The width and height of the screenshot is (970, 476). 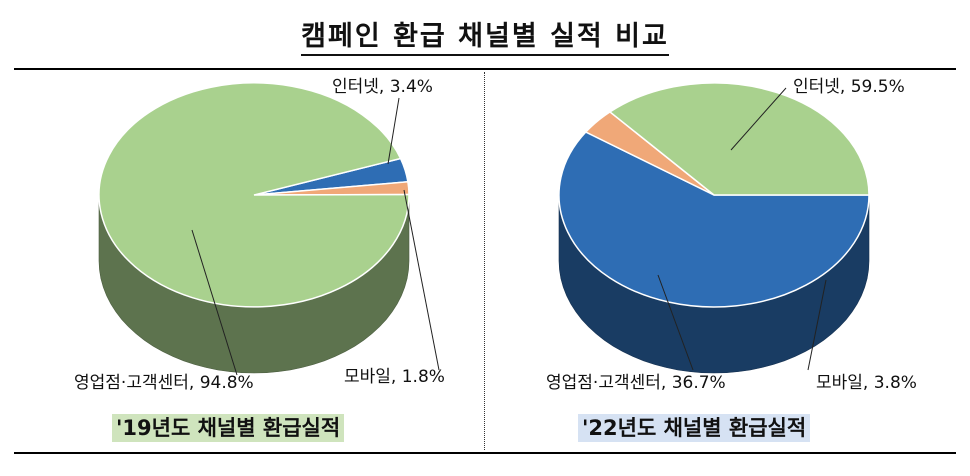 I want to click on slice-label-2: 영업점·고객센터, 36.7%, so click(x=636, y=383).